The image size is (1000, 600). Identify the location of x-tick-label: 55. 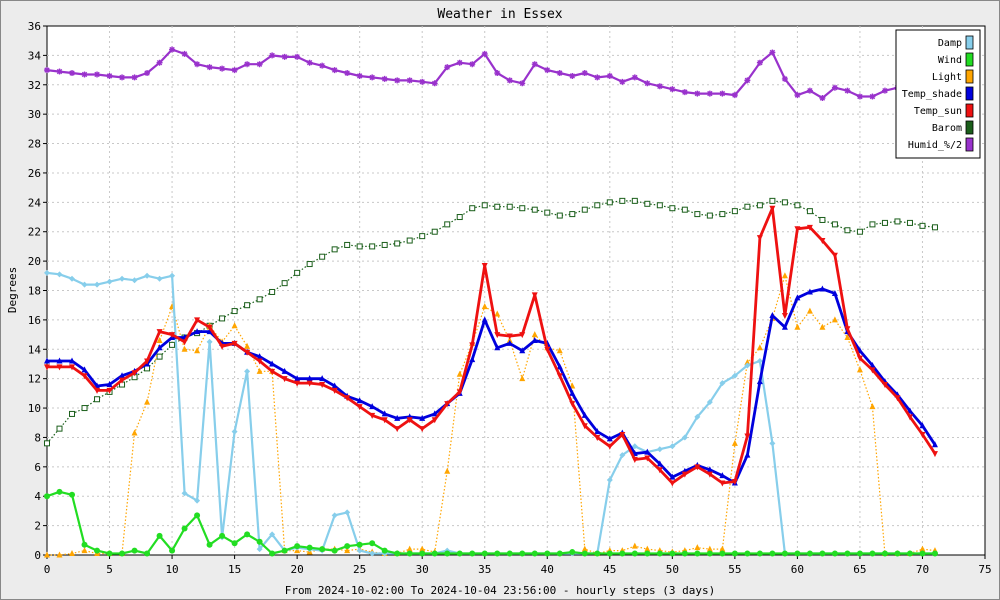
(734, 569).